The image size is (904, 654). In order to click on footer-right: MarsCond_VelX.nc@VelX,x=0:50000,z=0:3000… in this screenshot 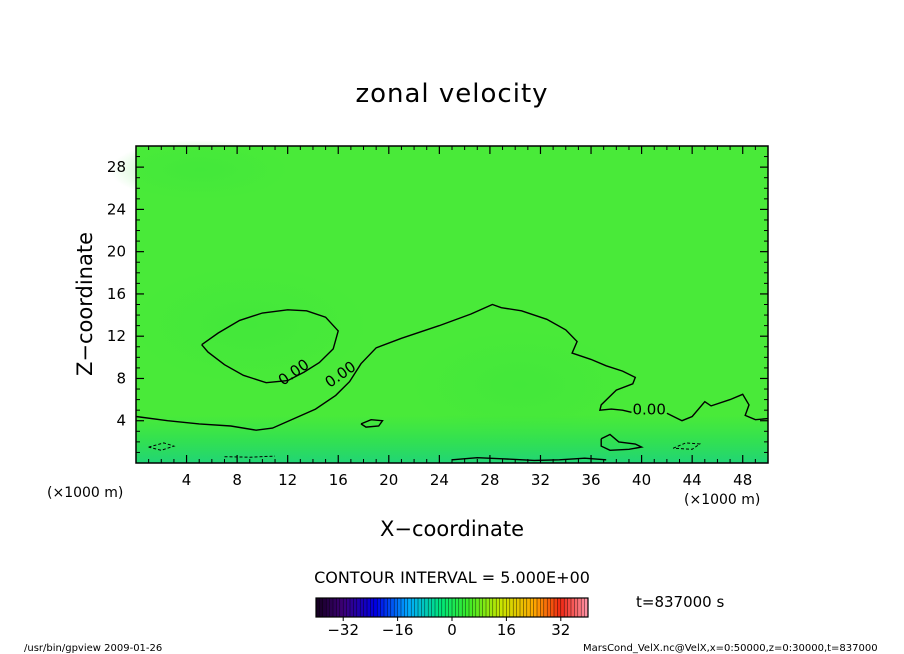, I will do `click(730, 648)`.